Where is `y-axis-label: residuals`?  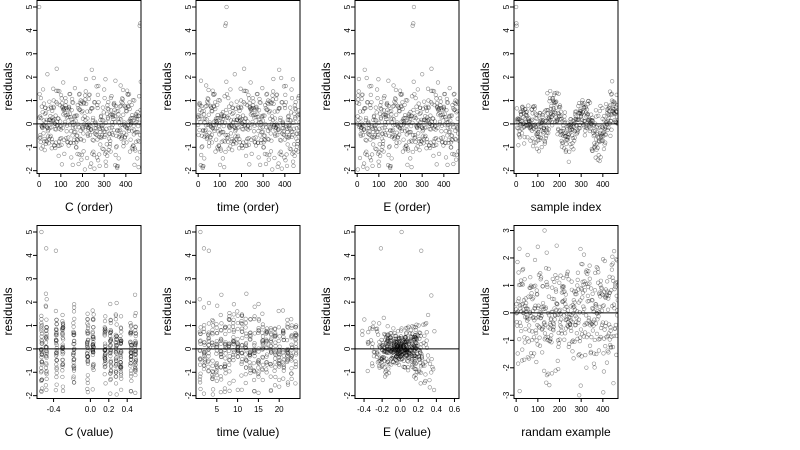 y-axis-label: residuals is located at coordinates (8, 86).